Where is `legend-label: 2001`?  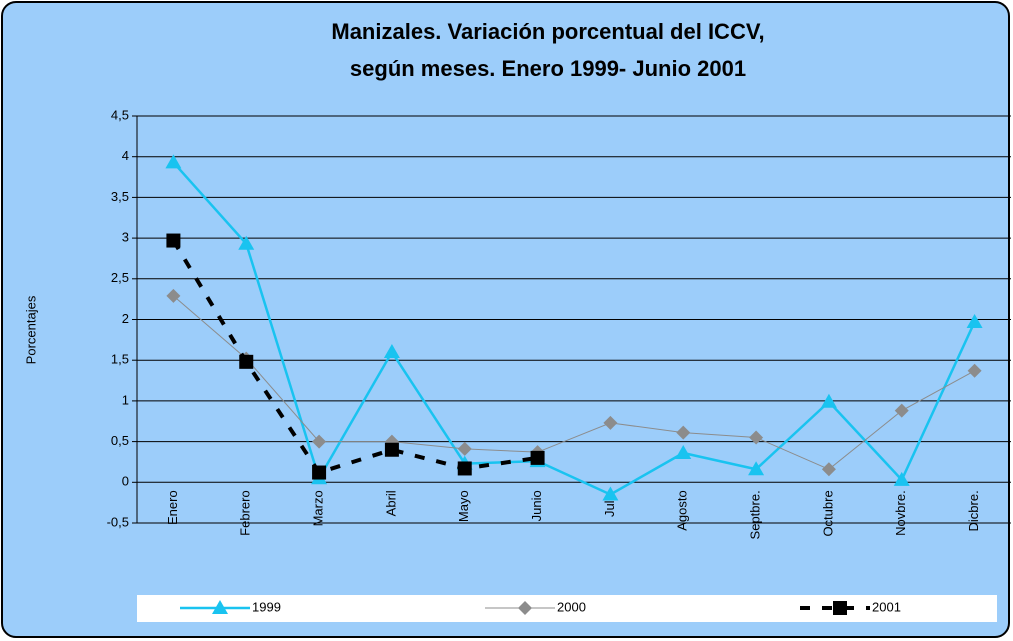 legend-label: 2001 is located at coordinates (886, 606).